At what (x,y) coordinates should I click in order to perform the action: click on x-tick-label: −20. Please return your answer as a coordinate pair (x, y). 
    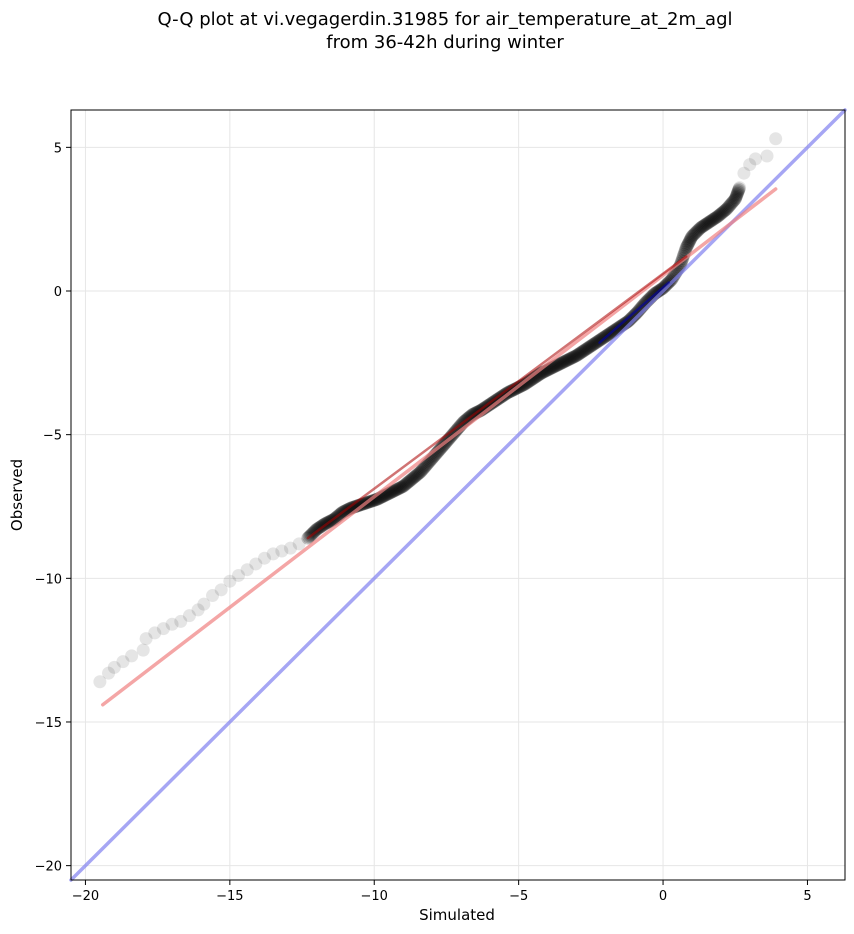
    Looking at the image, I should click on (85, 896).